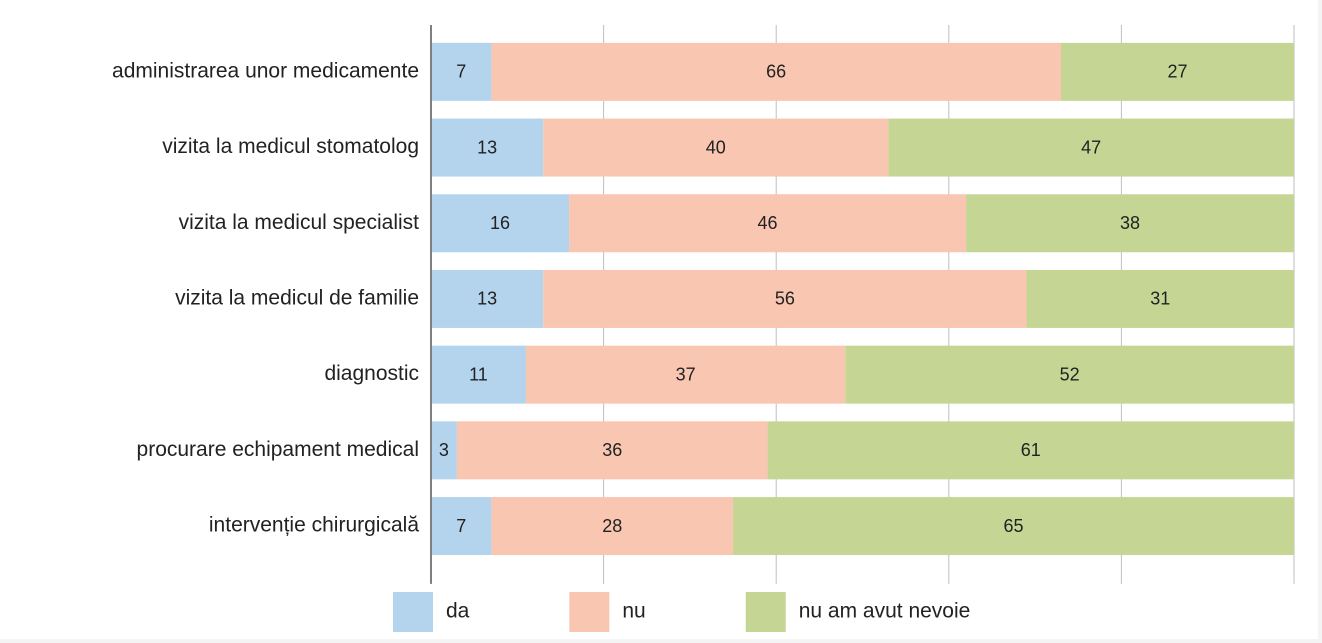 The height and width of the screenshot is (643, 1322). I want to click on data-label: 27, so click(1177, 72).